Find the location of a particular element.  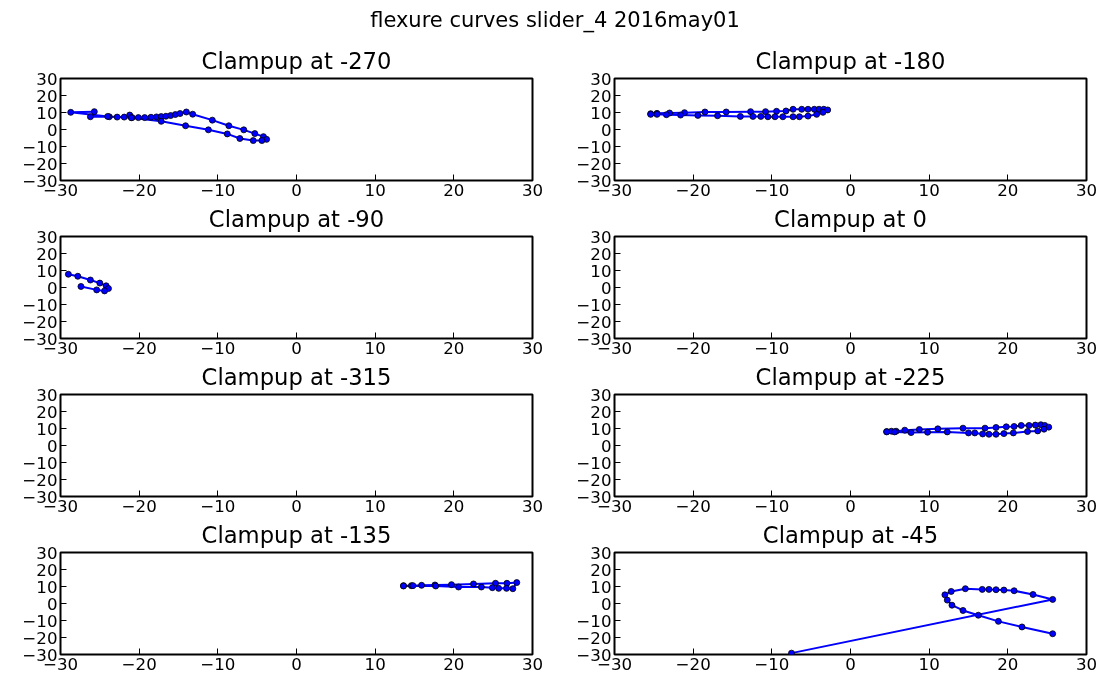

chart-title: Clampup at -315 is located at coordinates (296, 376).